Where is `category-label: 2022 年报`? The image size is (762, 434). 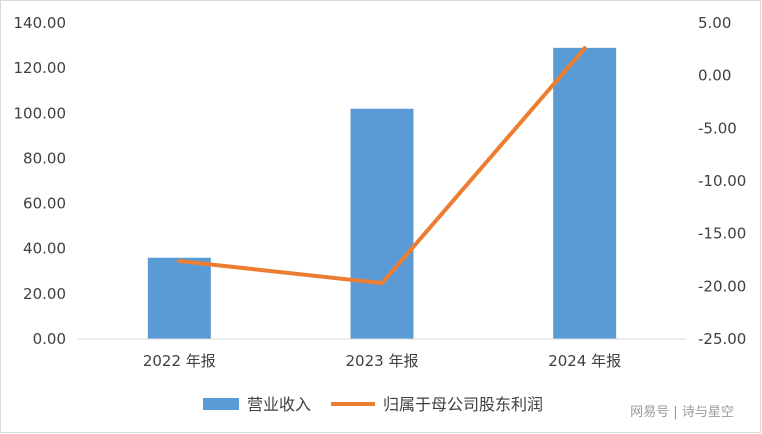
category-label: 2022 年报 is located at coordinates (179, 361).